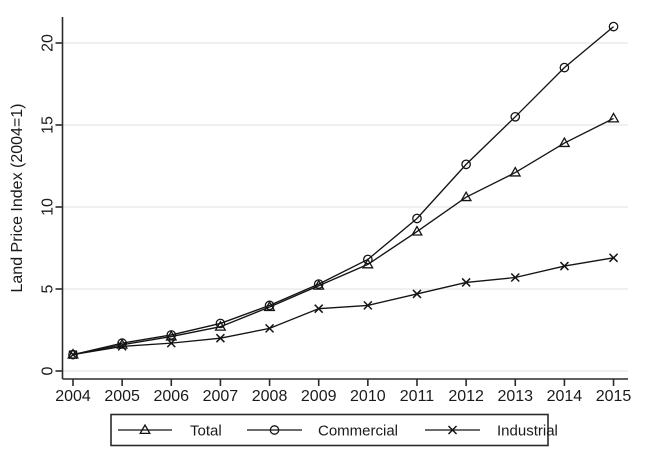  Describe the element at coordinates (48, 370) in the screenshot. I see `y-tick-label-0: 0` at that location.